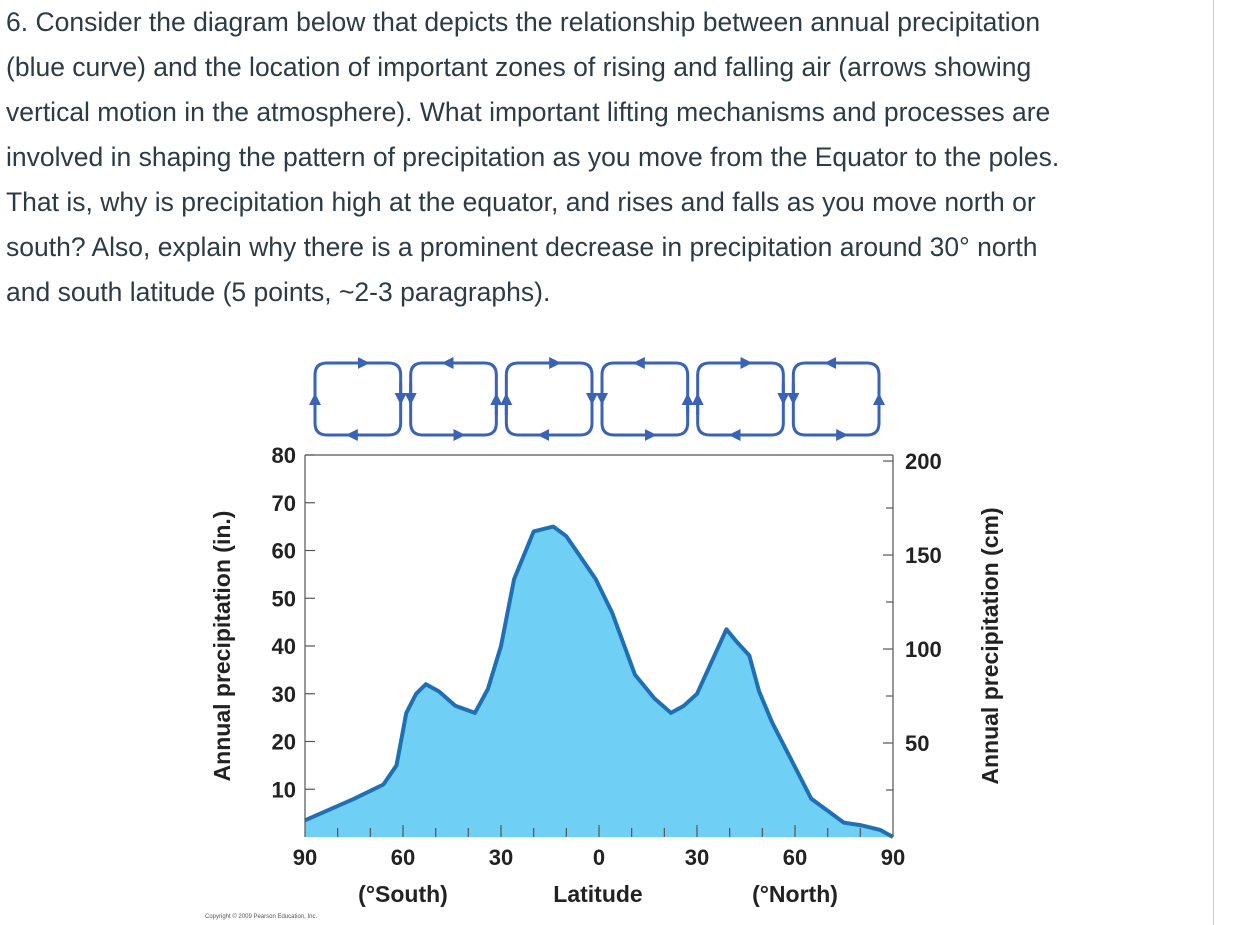  What do you see at coordinates (599, 857) in the screenshot?
I see `x-tick-label: 0` at bounding box center [599, 857].